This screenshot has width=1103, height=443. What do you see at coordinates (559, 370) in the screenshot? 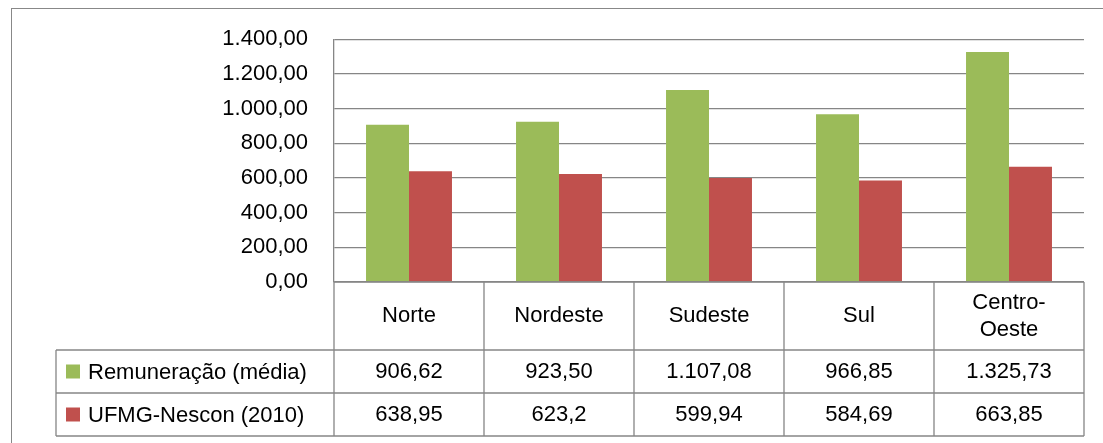
I see `data-label: 923,50` at bounding box center [559, 370].